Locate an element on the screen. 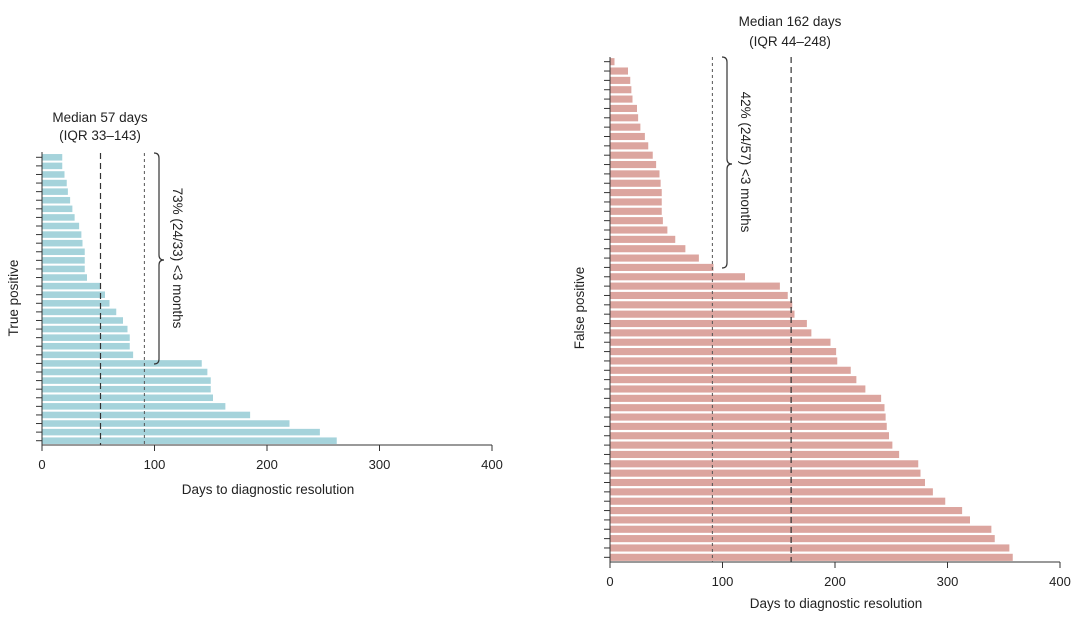  false-positive-x-tick-label: 100 is located at coordinates (723, 581).